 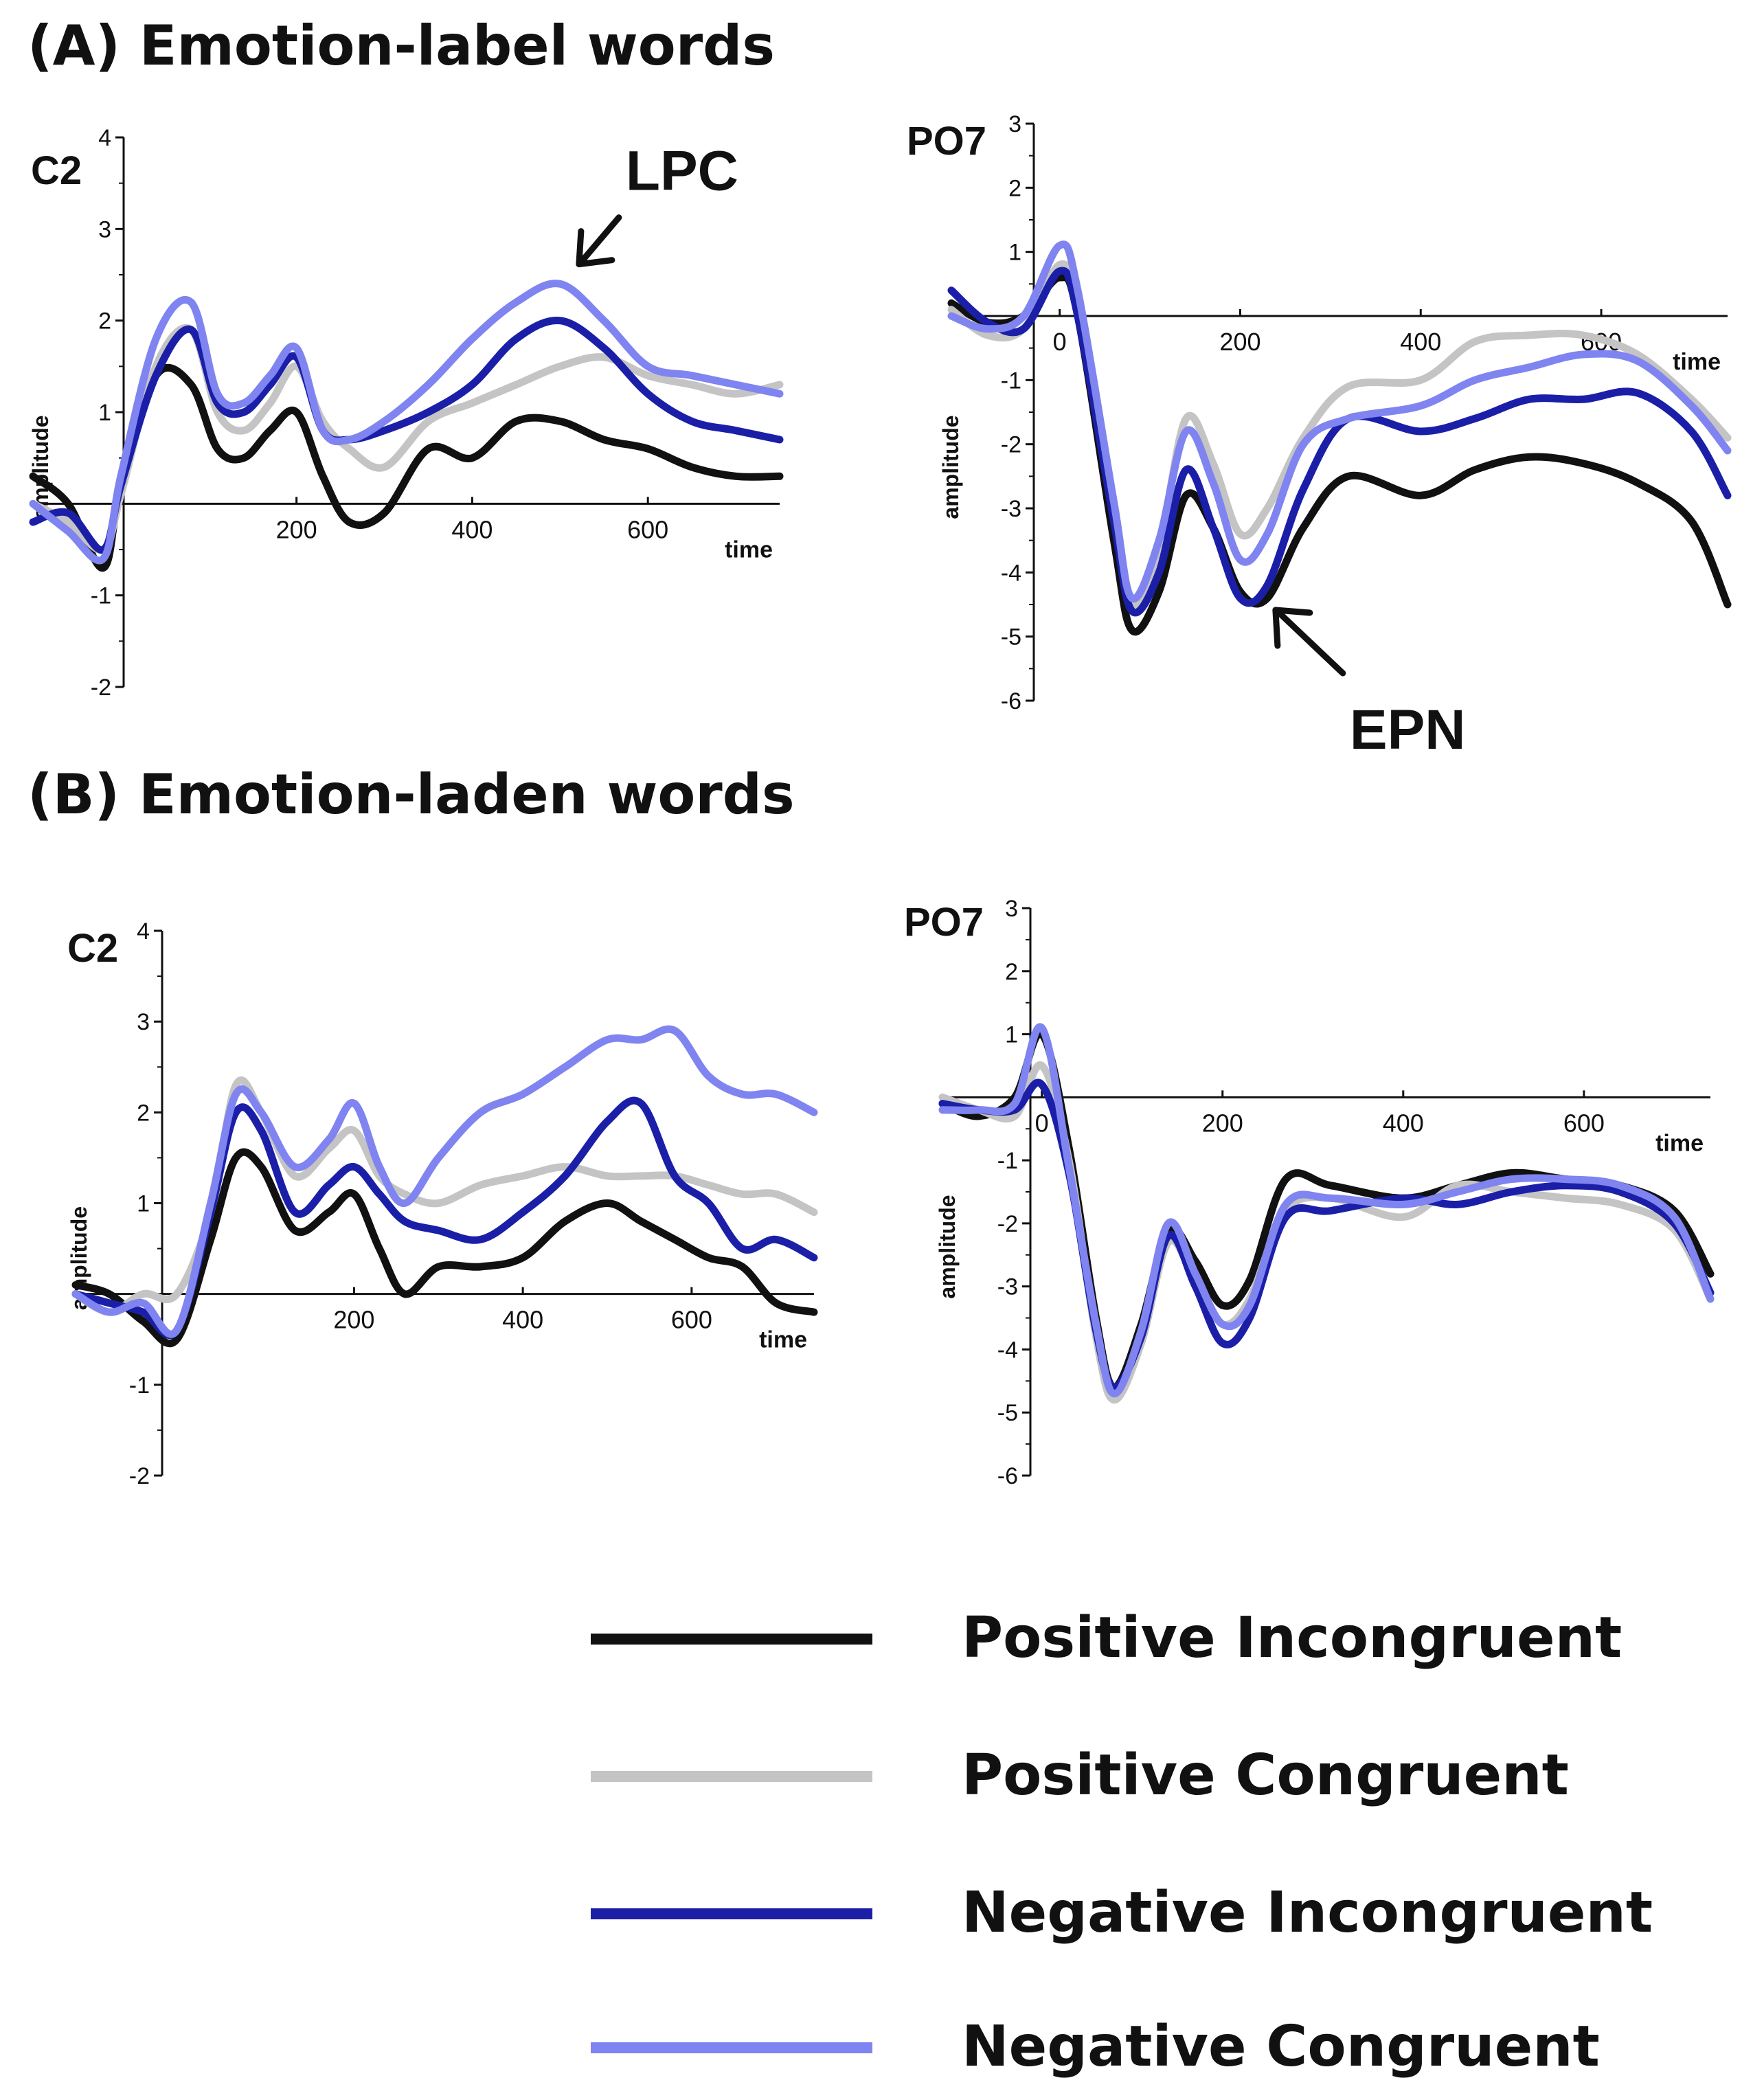 What do you see at coordinates (1014, 253) in the screenshot?
I see `chart-2-ytick-label-6: 1` at bounding box center [1014, 253].